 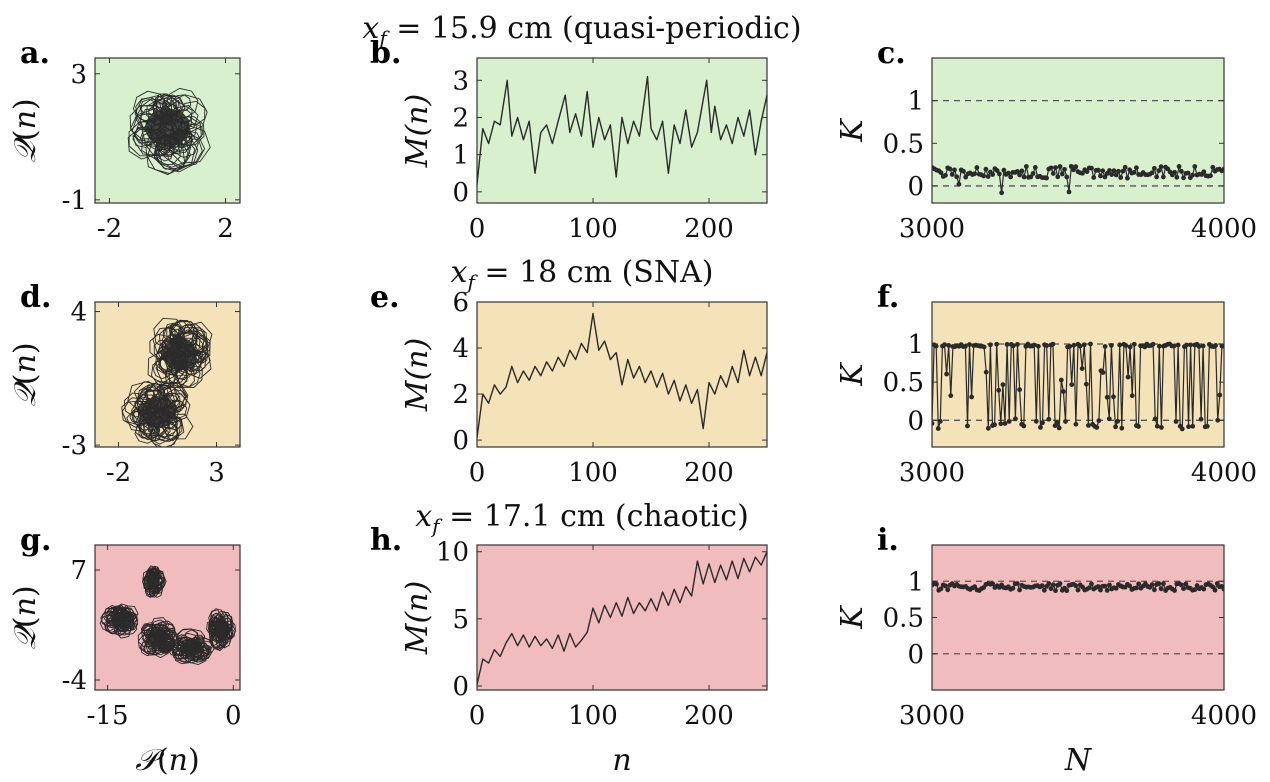 I want to click on panel-label: b., so click(x=385, y=53).